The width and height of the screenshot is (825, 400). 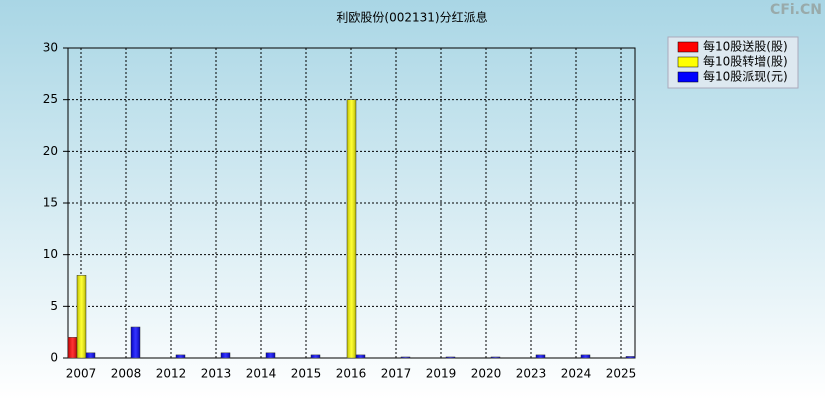 I want to click on y-tick-label: 25, so click(x=50, y=99).